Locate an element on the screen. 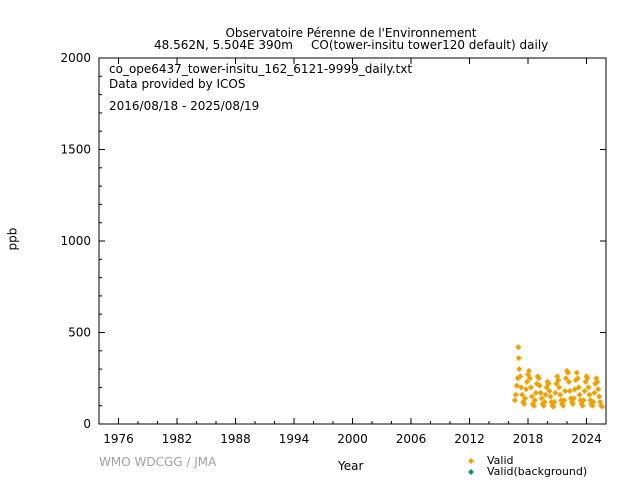 Image resolution: width=640 pixels, height=480 pixels. info-period: 2016/08/18 - 2025/08/19 is located at coordinates (184, 106).